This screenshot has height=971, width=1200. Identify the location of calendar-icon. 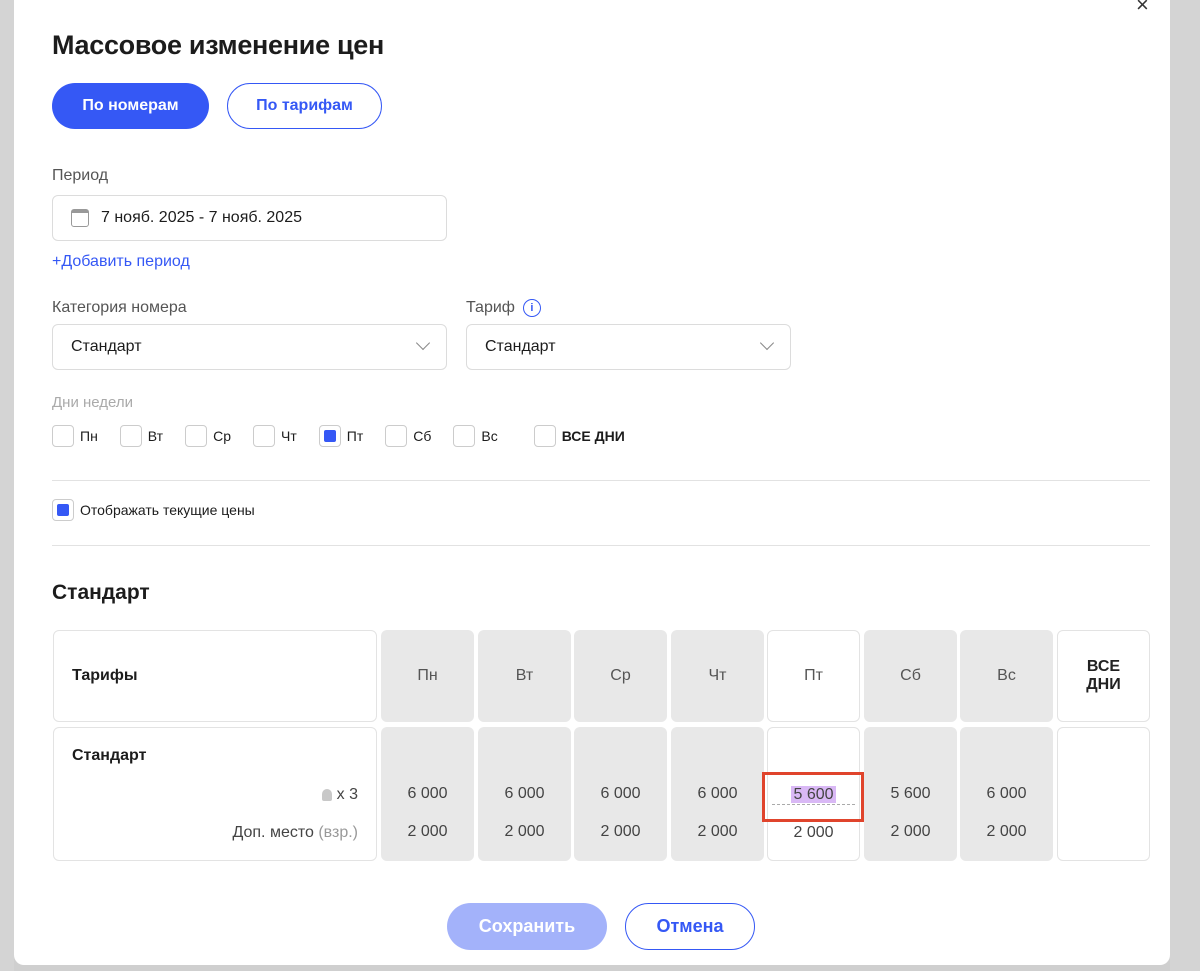
(80, 218).